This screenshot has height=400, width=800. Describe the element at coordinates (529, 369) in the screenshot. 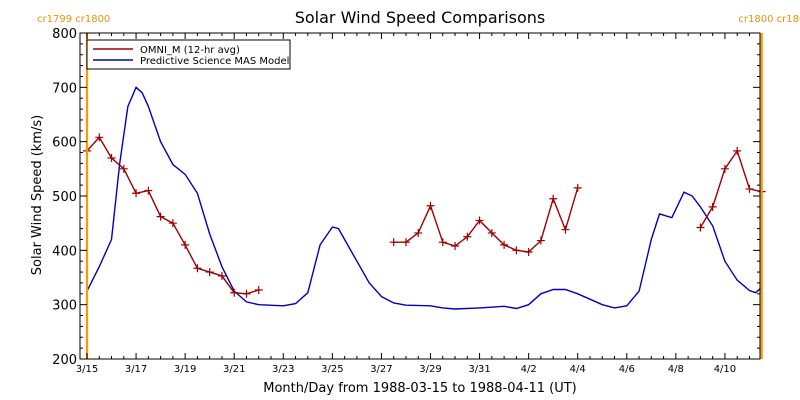

I see `x-tick-label: 4/2` at that location.